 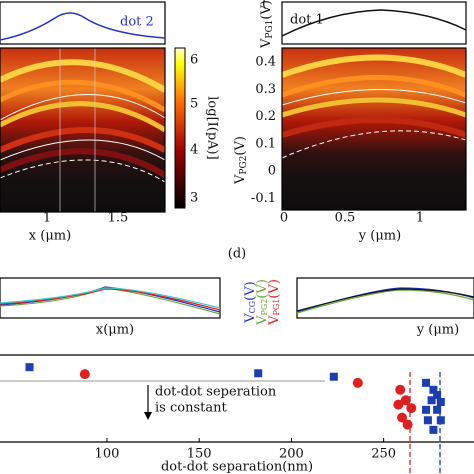 I want to click on y-tick-label: 0.3, so click(x=265, y=89).